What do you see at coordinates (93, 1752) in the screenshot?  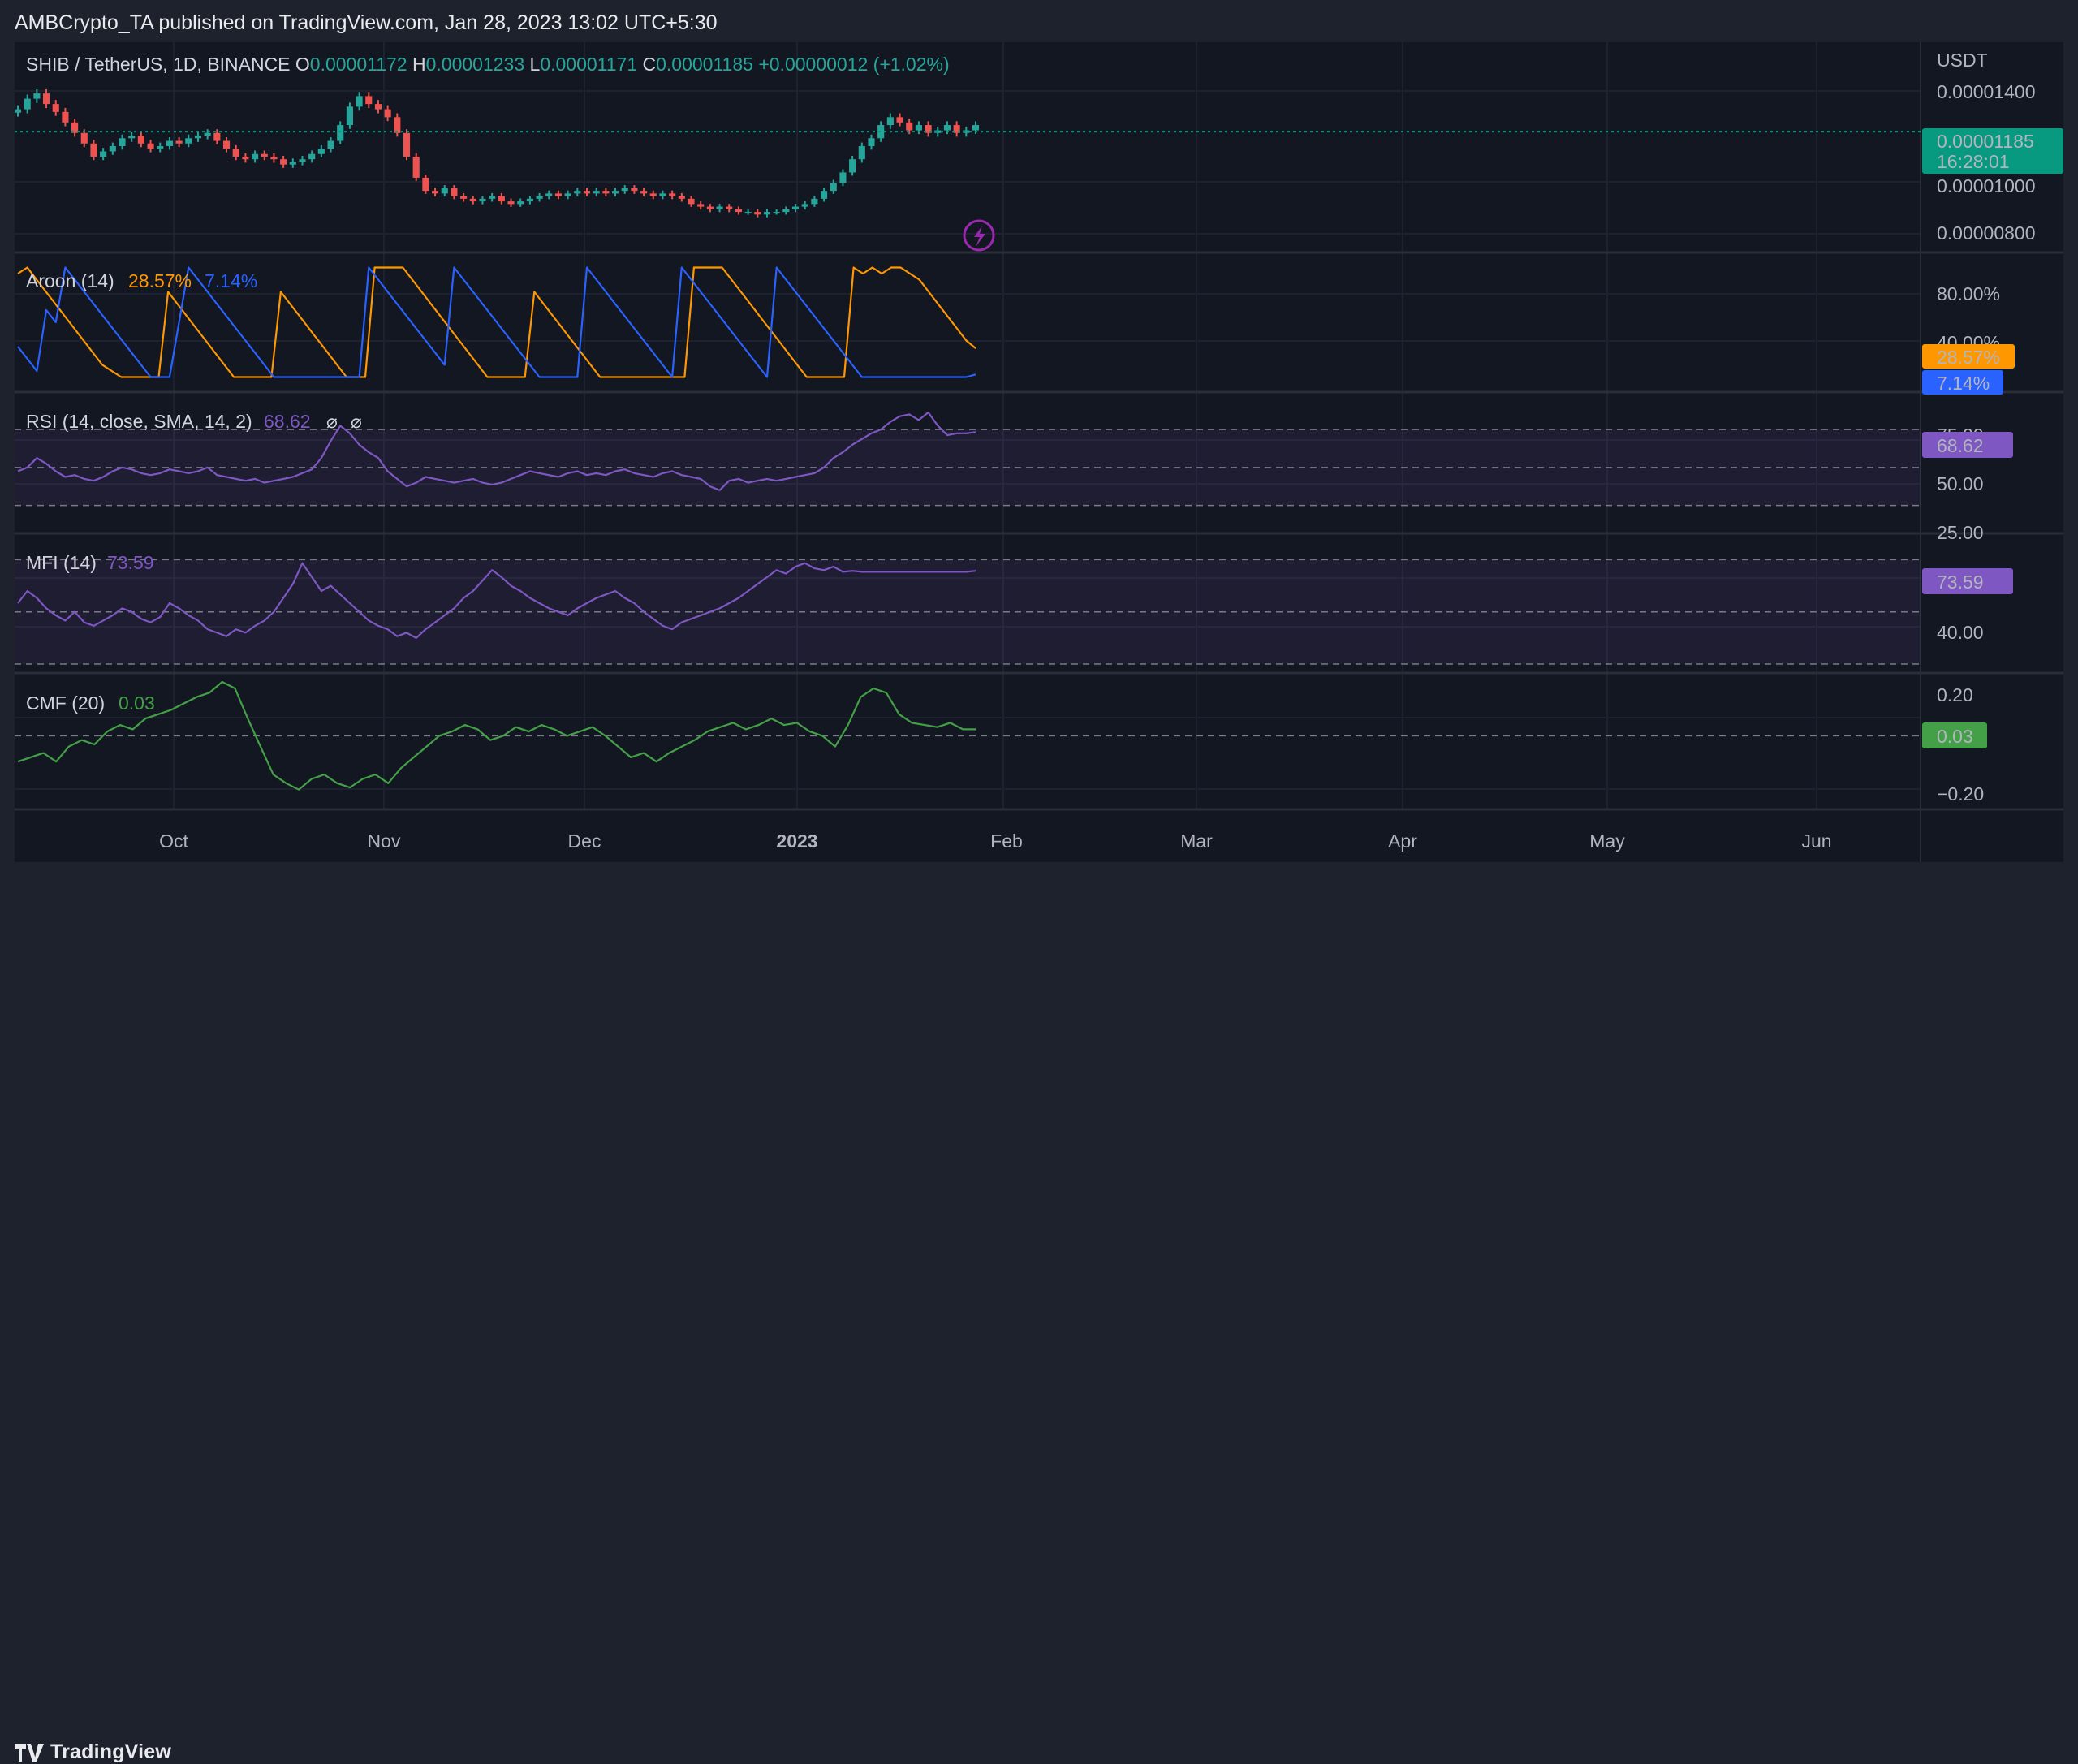 I see `tradingview-logo: TradingView` at bounding box center [93, 1752].